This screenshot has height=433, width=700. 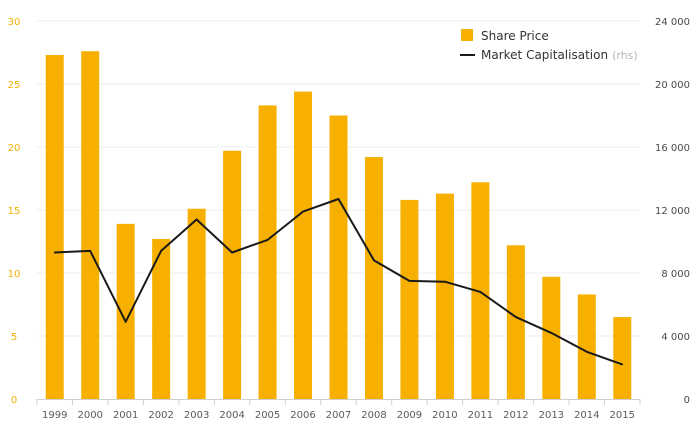 I want to click on x-tick-label: 2007, so click(x=338, y=415).